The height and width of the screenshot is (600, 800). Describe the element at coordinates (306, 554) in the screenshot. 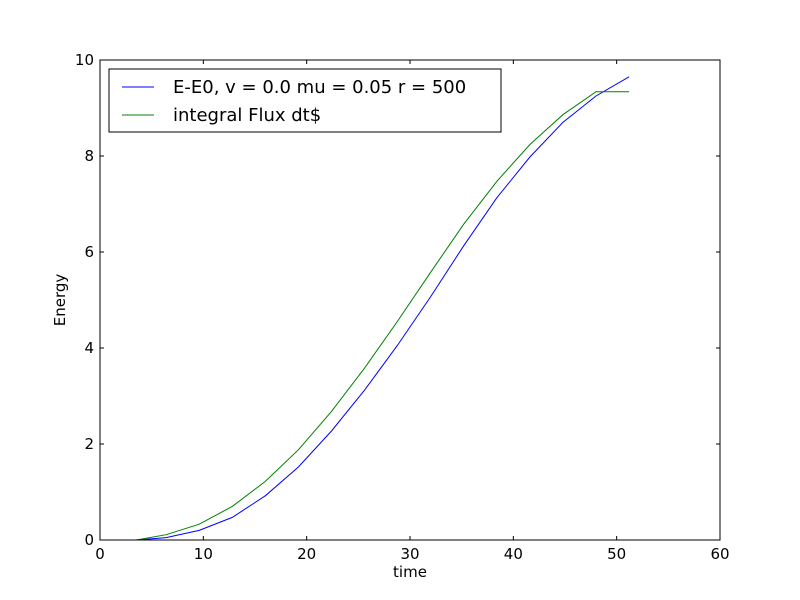

I see `x-tick-label: 20` at that location.